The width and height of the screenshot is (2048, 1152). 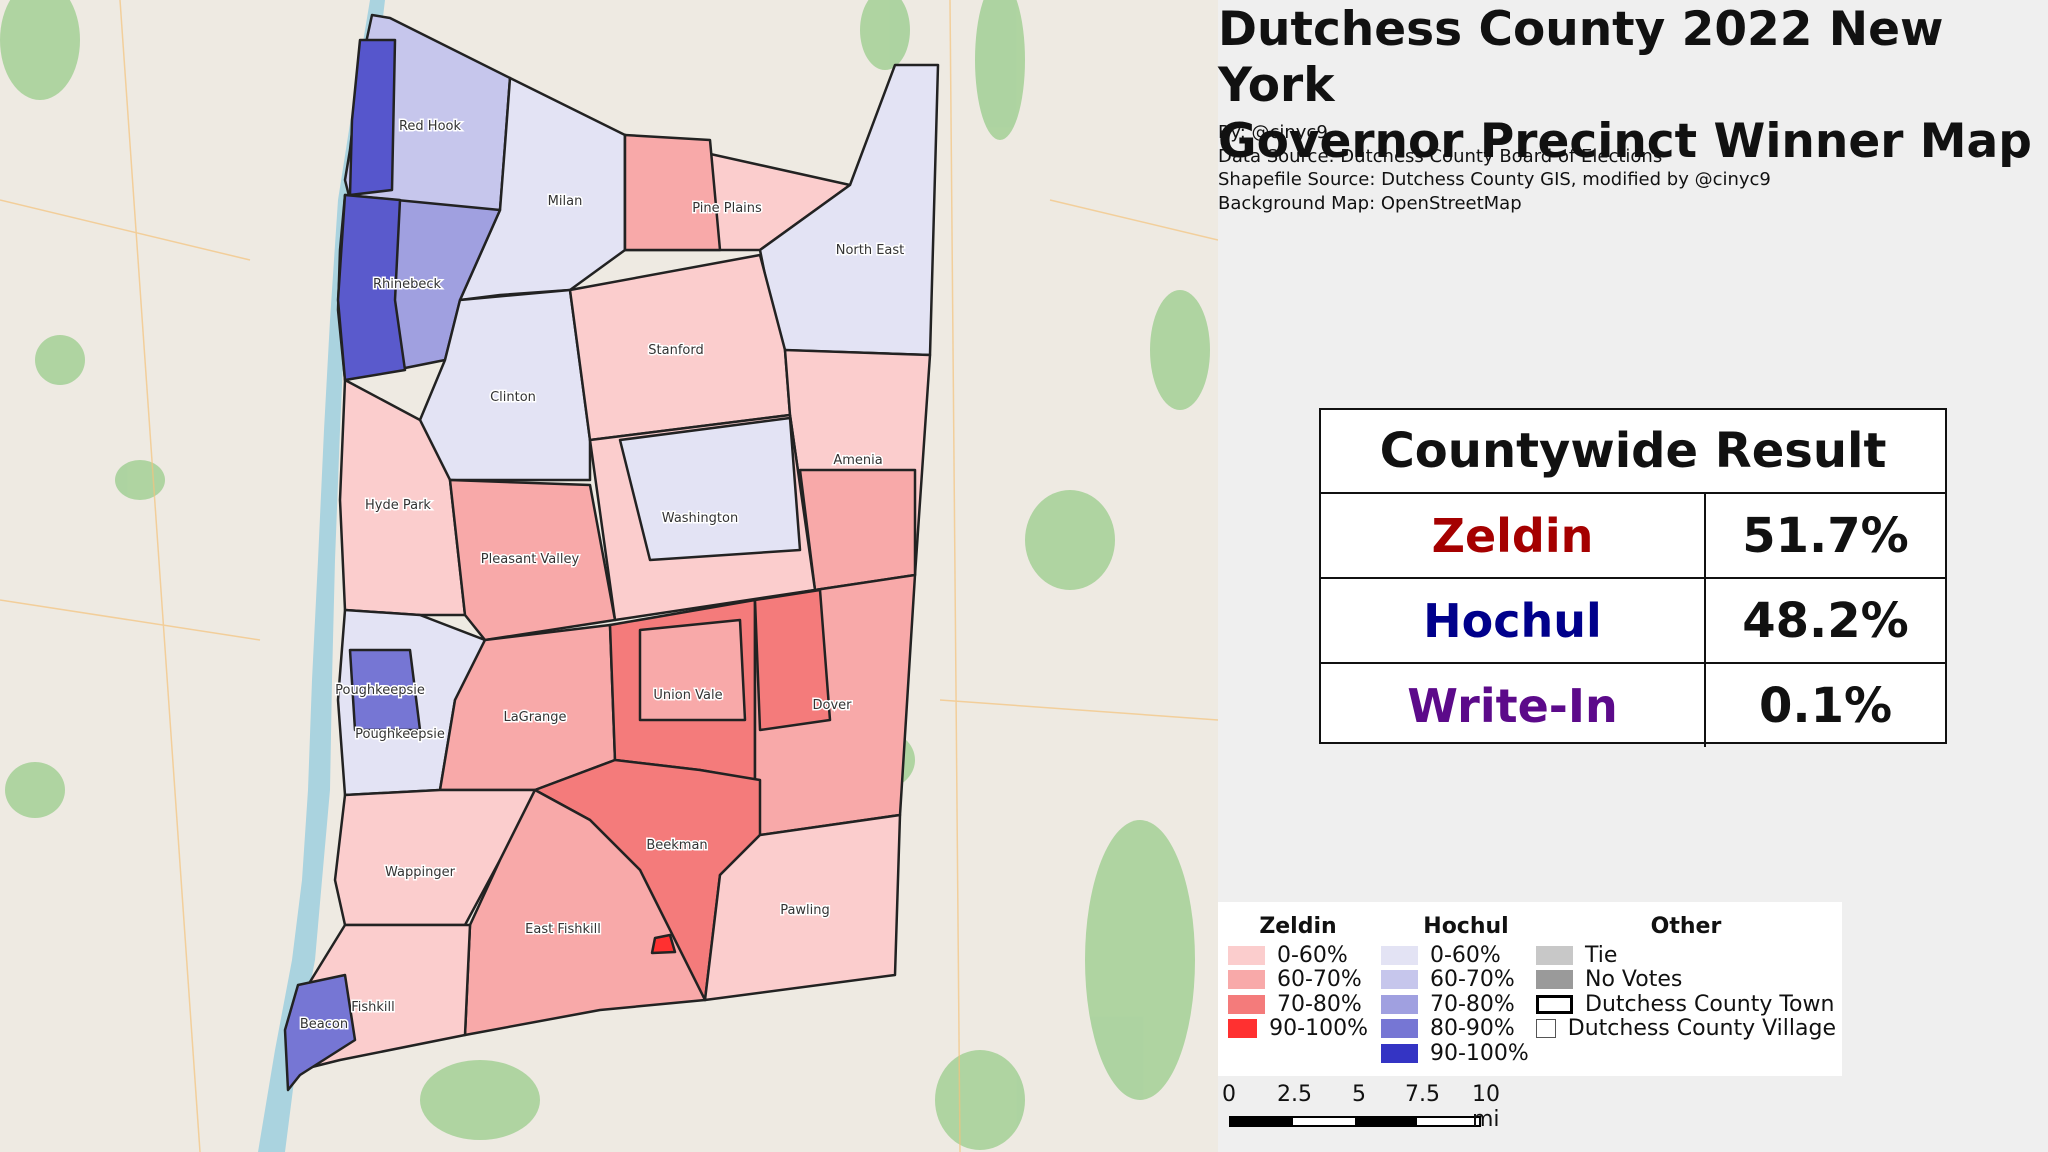 What do you see at coordinates (687, 695) in the screenshot?
I see `label-union-vale: Union Vale` at bounding box center [687, 695].